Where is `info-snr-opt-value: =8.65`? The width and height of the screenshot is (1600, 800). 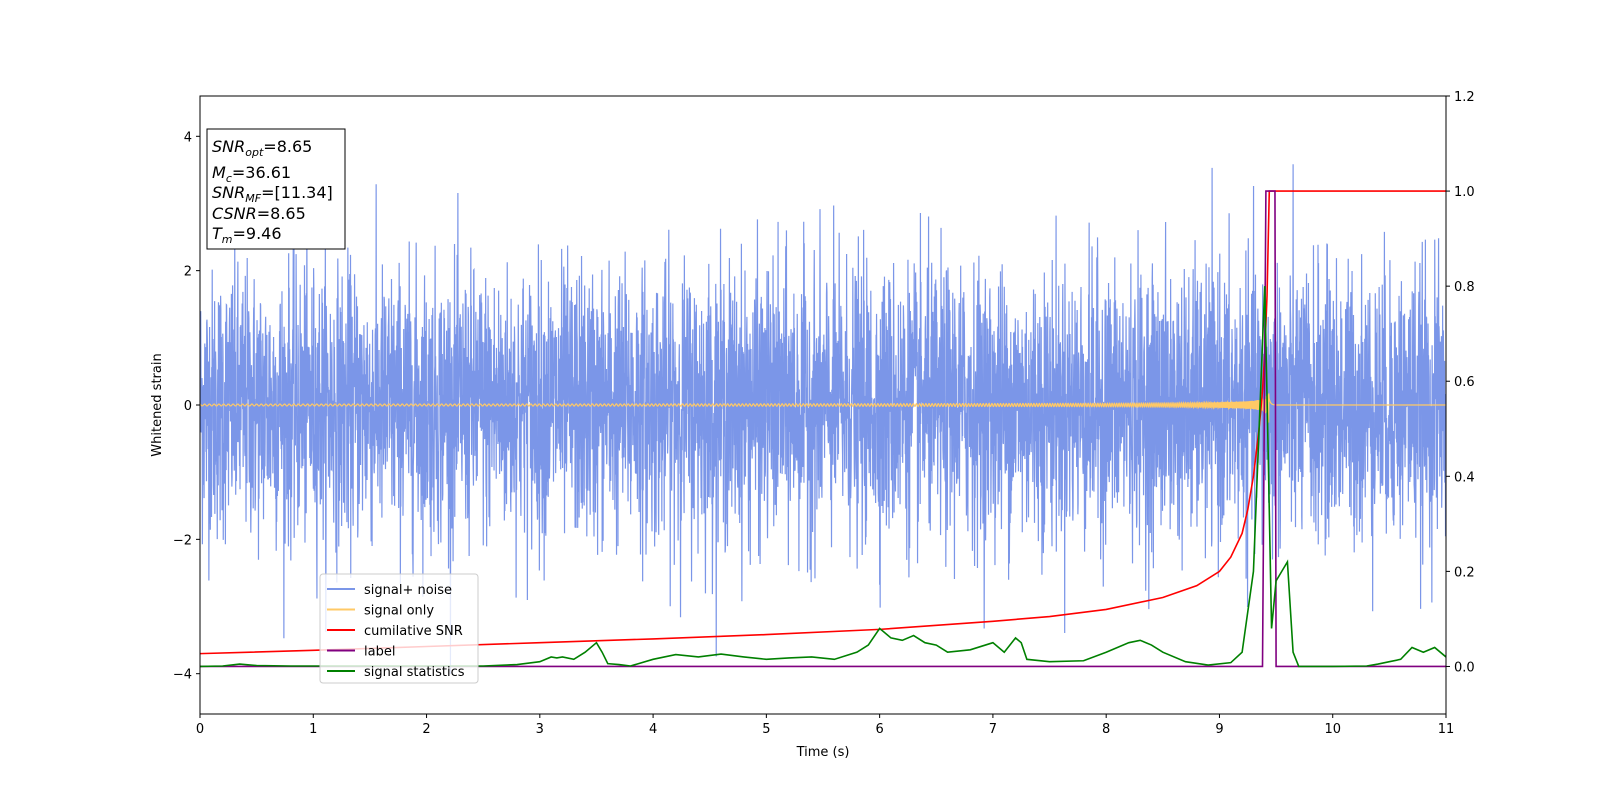
info-snr-opt-value: =8.65 is located at coordinates (287, 146).